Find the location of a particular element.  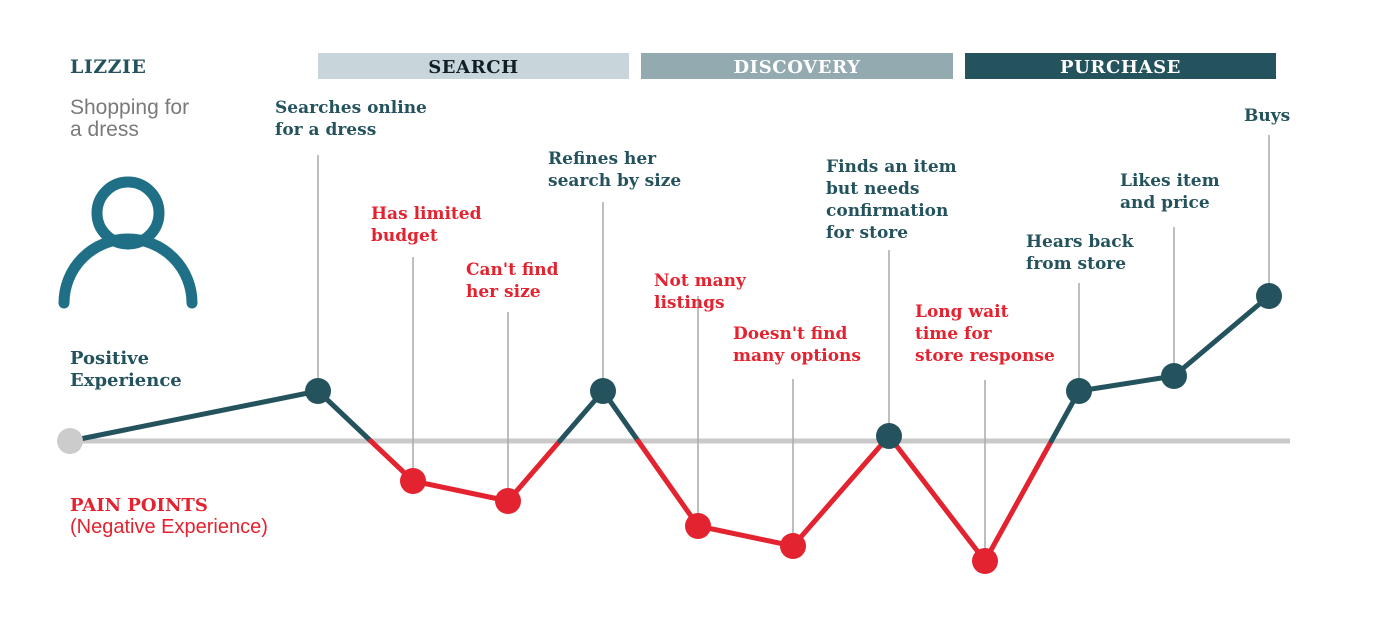

start-point is located at coordinates (70, 441).